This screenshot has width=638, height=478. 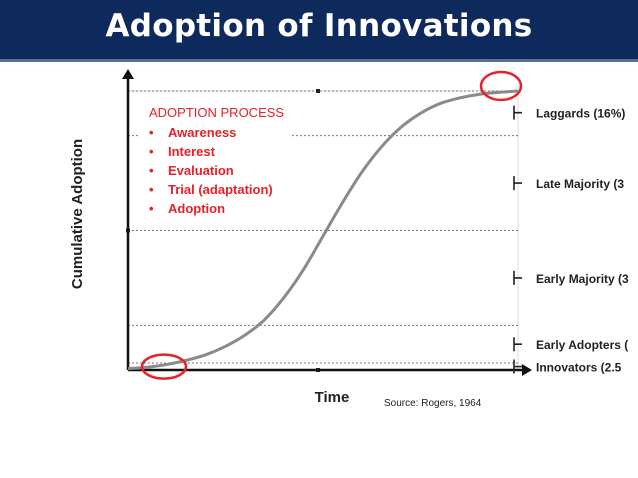 What do you see at coordinates (164, 366) in the screenshot?
I see `highlight-start` at bounding box center [164, 366].